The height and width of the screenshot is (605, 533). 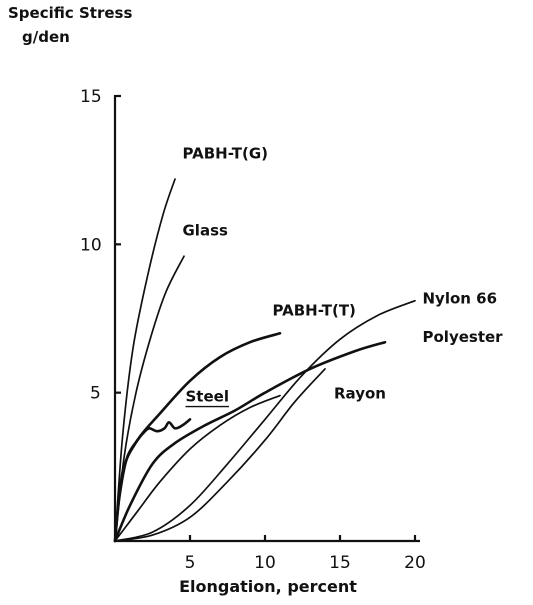 I want to click on series-line-rayon, so click(x=197, y=468).